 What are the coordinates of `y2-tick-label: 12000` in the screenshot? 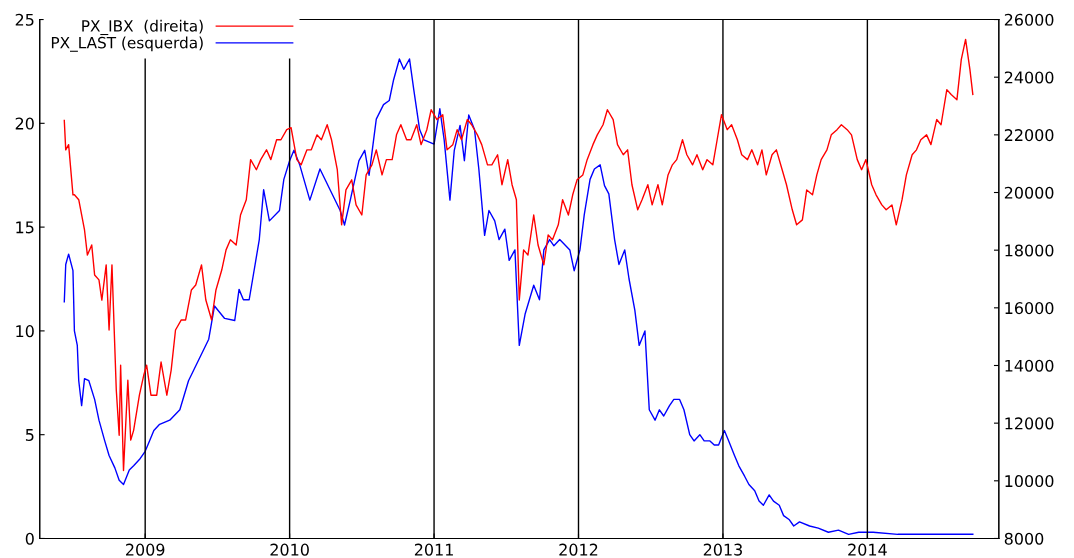 It's located at (1029, 423).